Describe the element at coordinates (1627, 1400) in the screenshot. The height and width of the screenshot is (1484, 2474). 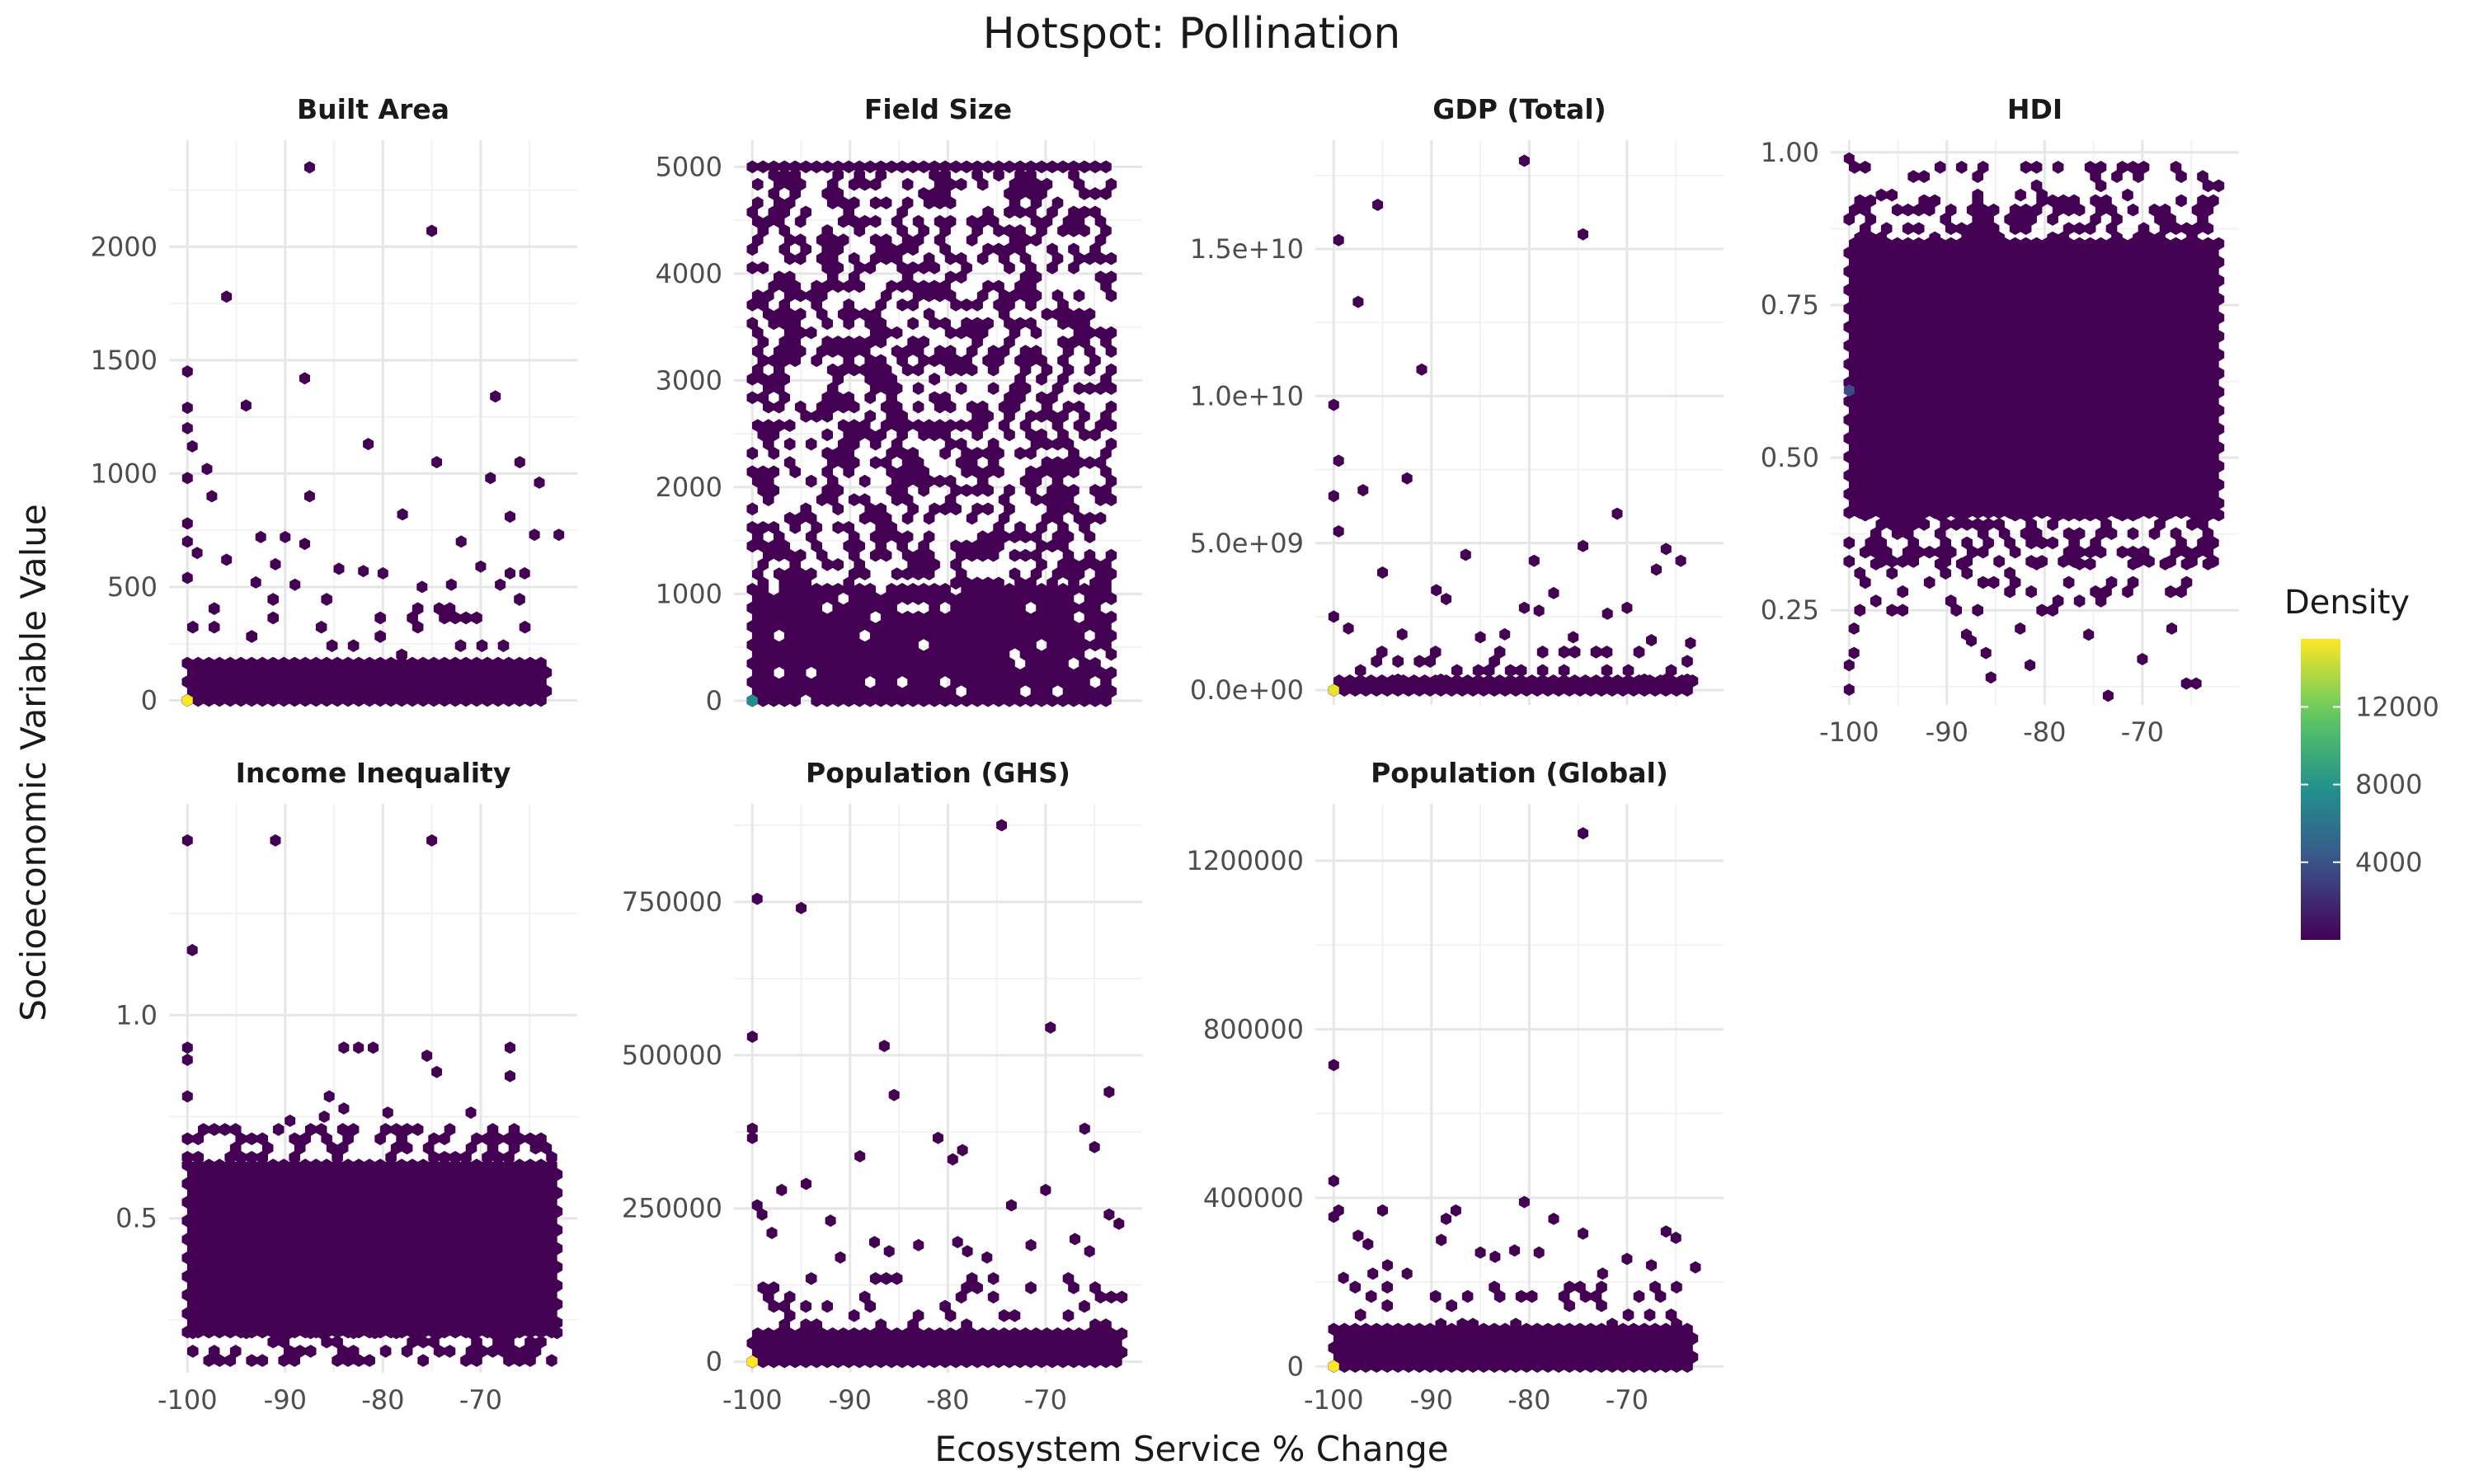
I see `x-tick-label: -70` at that location.